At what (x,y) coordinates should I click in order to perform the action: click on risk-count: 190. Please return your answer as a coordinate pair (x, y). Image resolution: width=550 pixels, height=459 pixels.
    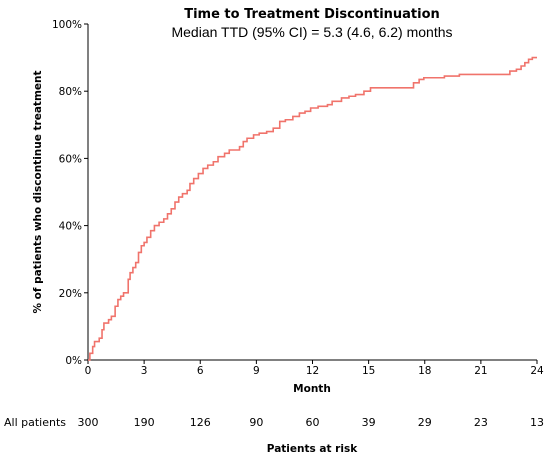
    Looking at the image, I should click on (144, 422).